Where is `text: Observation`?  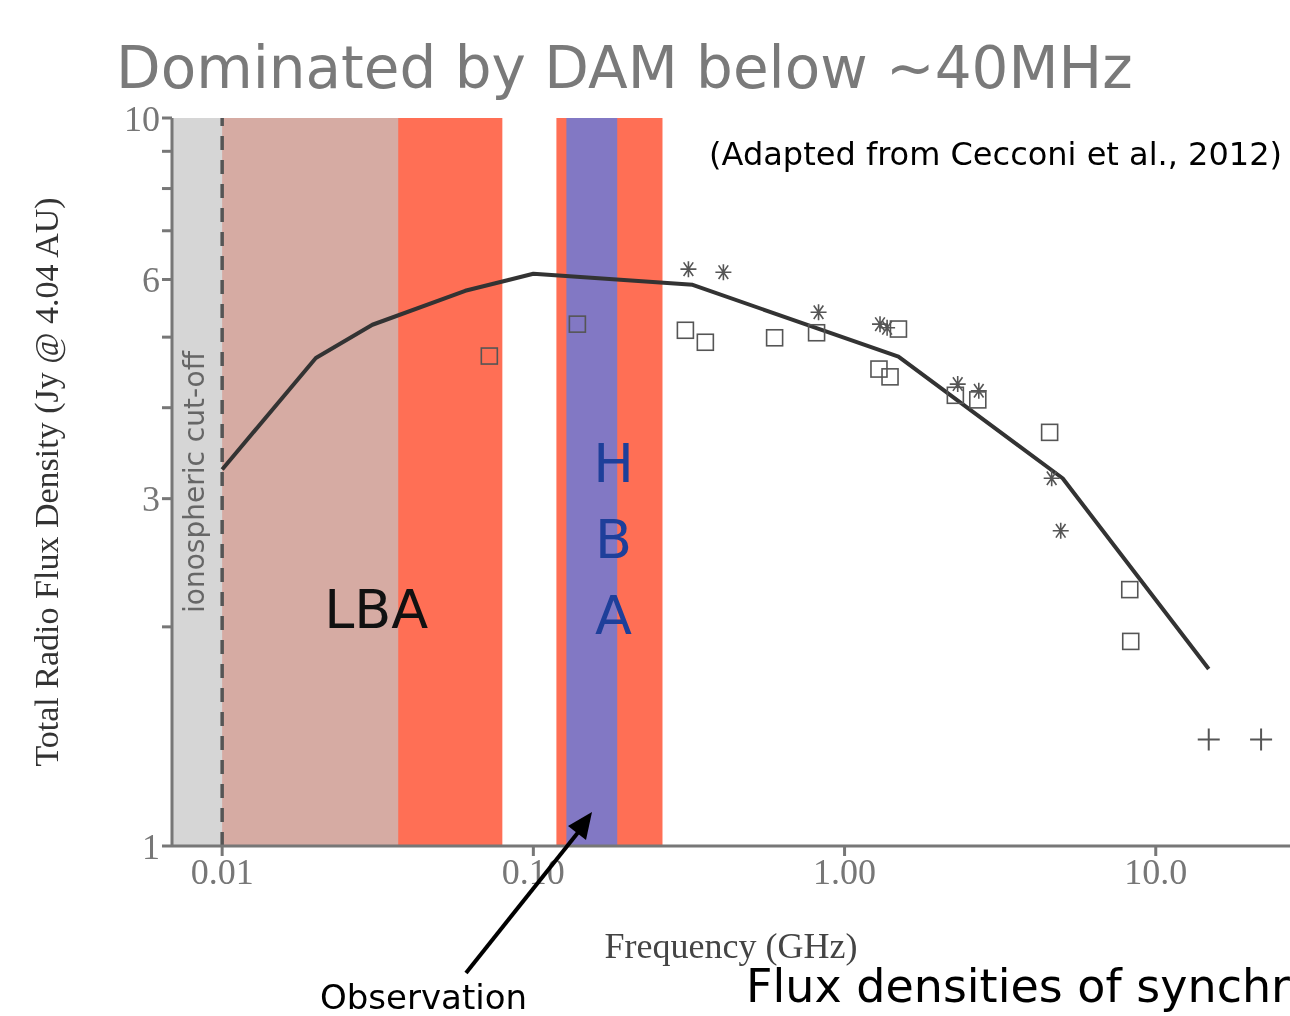 text: Observation is located at coordinates (424, 996).